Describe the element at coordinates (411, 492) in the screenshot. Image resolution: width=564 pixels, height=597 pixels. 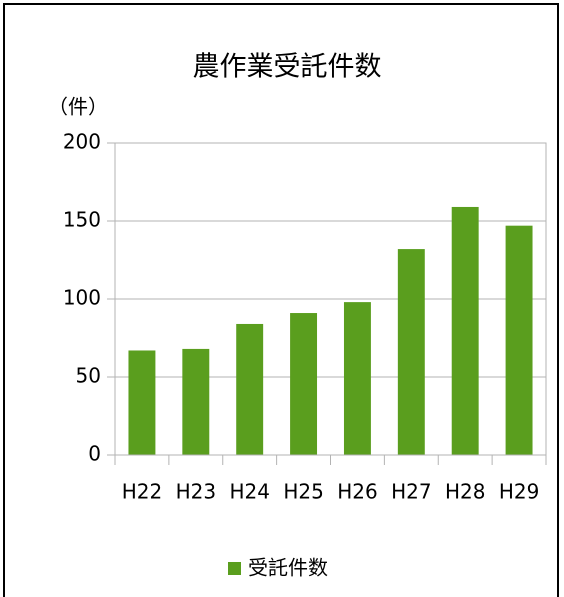
I see `x-tick-label: H27` at that location.